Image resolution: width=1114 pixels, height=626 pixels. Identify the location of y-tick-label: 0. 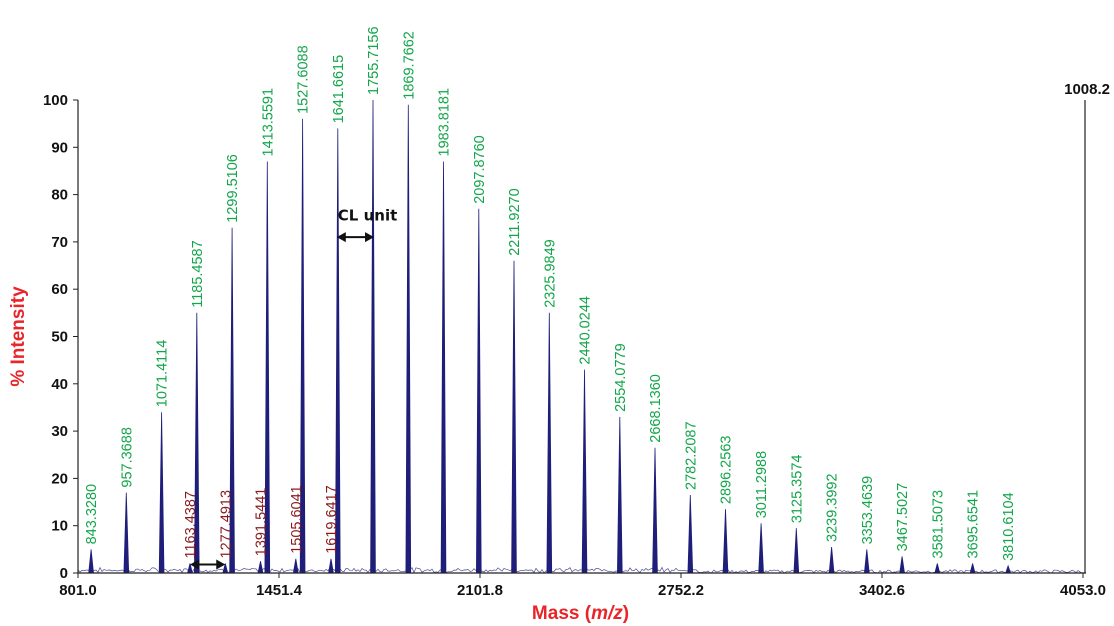
(64, 573).